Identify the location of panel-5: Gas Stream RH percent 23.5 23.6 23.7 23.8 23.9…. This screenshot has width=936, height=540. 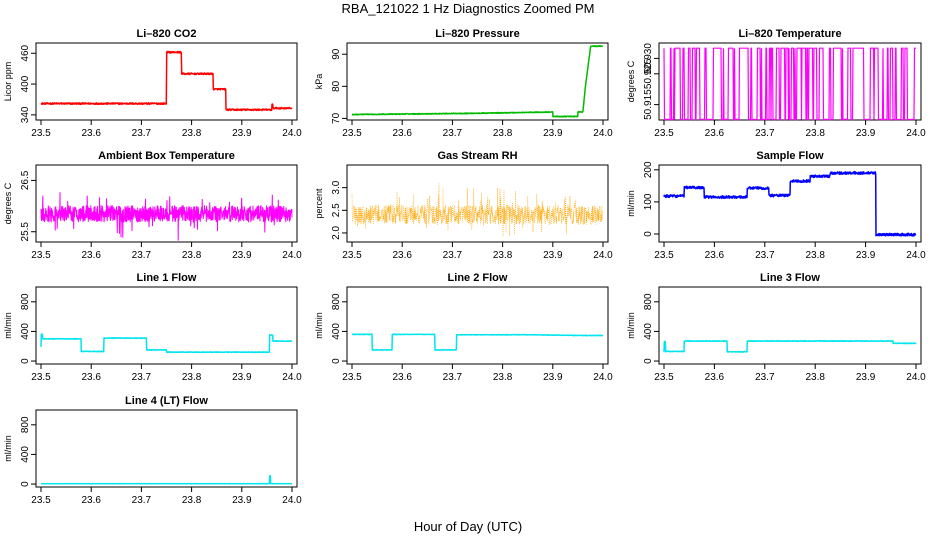
(463, 205).